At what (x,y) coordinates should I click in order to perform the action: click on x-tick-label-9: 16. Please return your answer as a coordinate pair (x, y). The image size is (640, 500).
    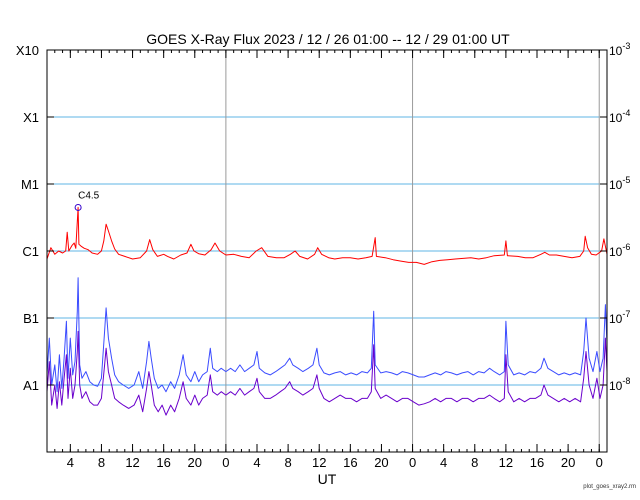
    Looking at the image, I should click on (350, 462).